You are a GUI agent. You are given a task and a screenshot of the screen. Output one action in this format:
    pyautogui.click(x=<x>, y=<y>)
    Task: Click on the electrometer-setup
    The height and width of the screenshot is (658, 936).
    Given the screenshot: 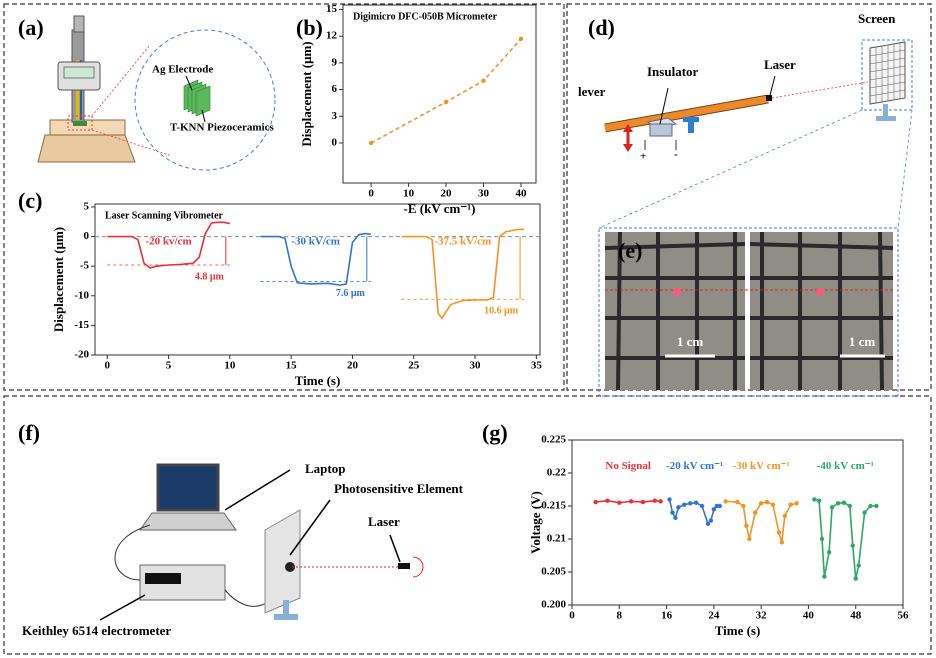 What is the action you would take?
    pyautogui.click(x=261, y=542)
    